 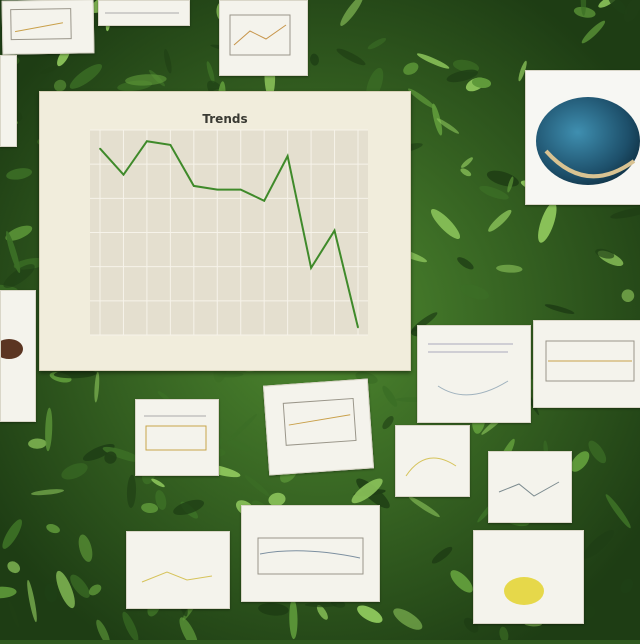 What do you see at coordinates (263, 38) in the screenshot?
I see `paper-sheet-top-center` at bounding box center [263, 38].